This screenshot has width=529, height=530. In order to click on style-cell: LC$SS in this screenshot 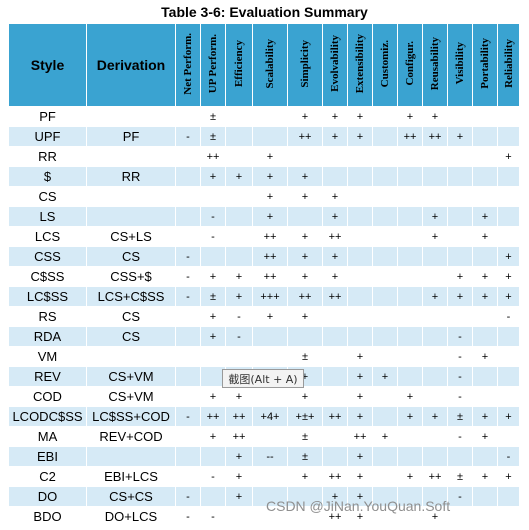, I will do `click(47, 296)`.